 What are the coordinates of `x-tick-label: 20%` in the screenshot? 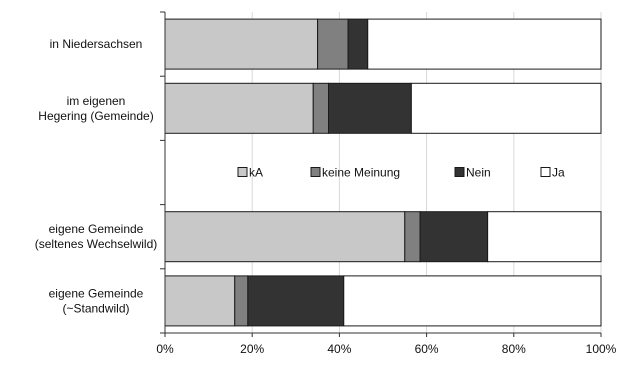 It's located at (252, 349).